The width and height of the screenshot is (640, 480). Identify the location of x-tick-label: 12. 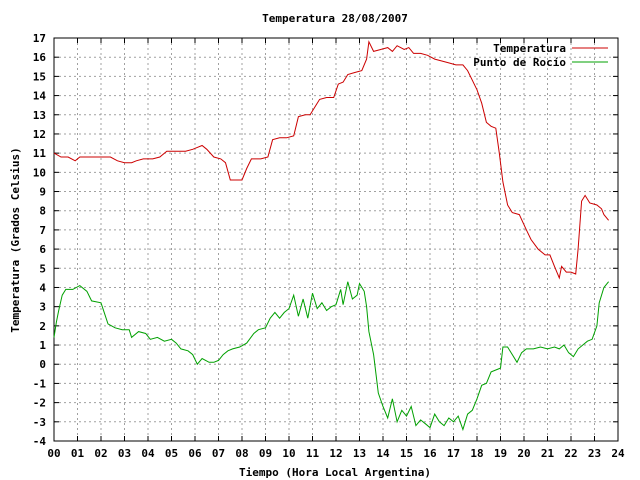
(335, 453).